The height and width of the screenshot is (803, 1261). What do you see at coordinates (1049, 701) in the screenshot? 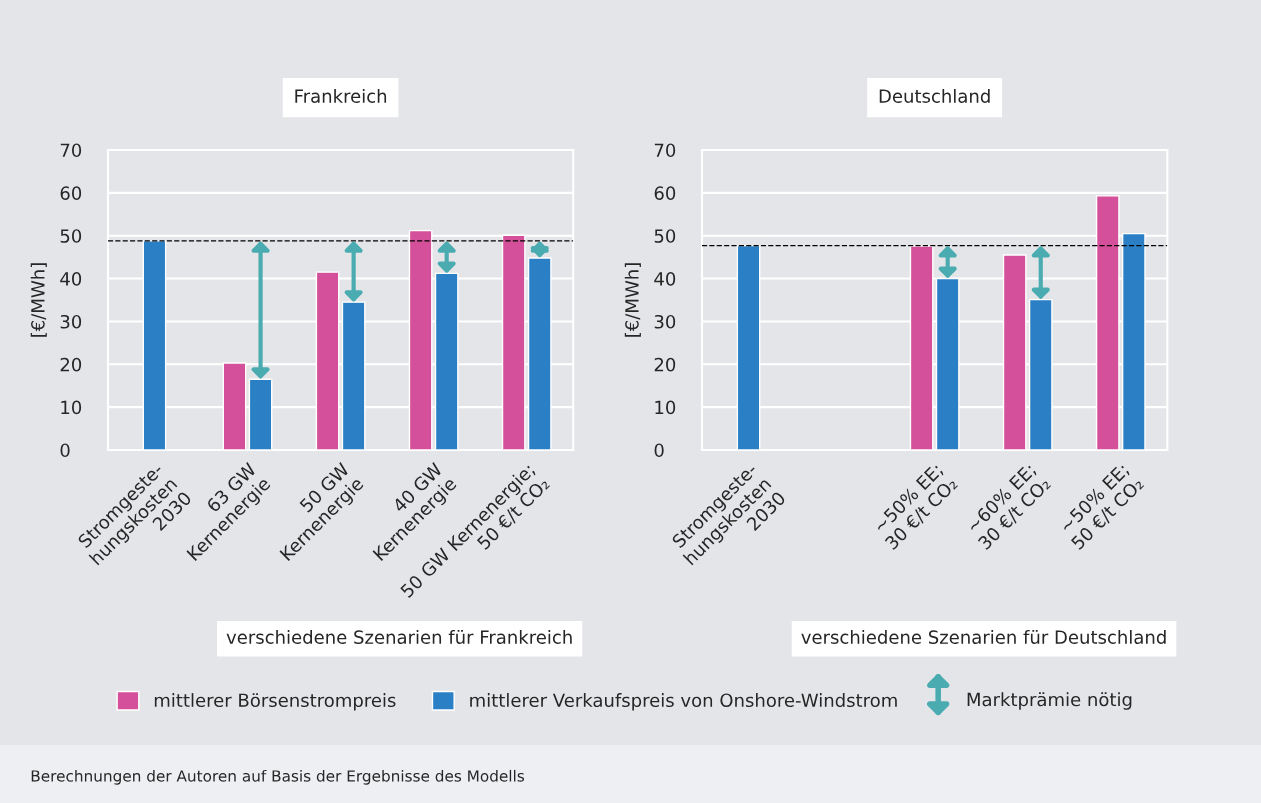
I see `text: Marktprämie nötig` at bounding box center [1049, 701].